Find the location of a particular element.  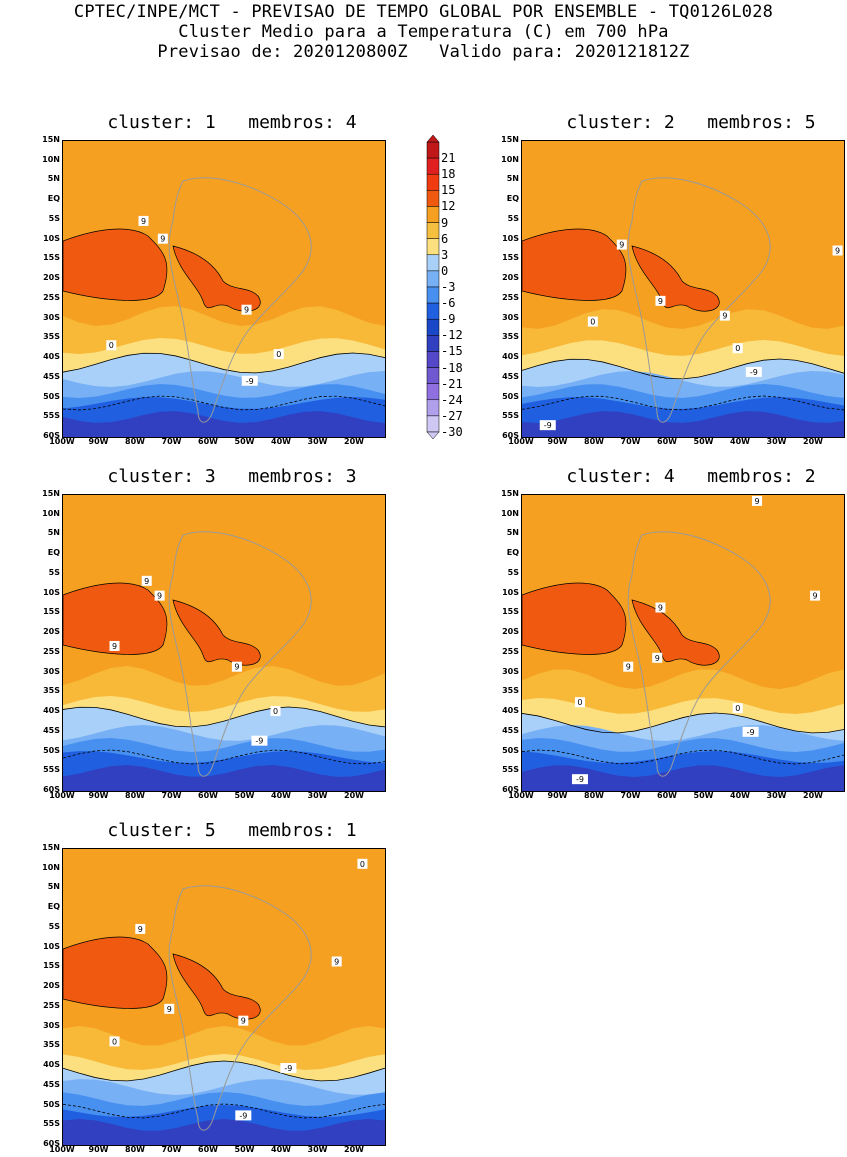

colorbar-top-arrow is located at coordinates (433, 138).